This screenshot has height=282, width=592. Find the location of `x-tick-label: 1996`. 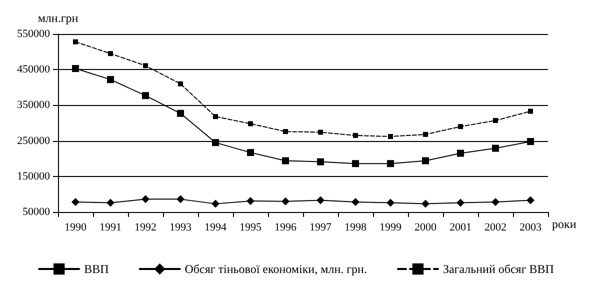

x-tick-label: 1996 is located at coordinates (285, 228).